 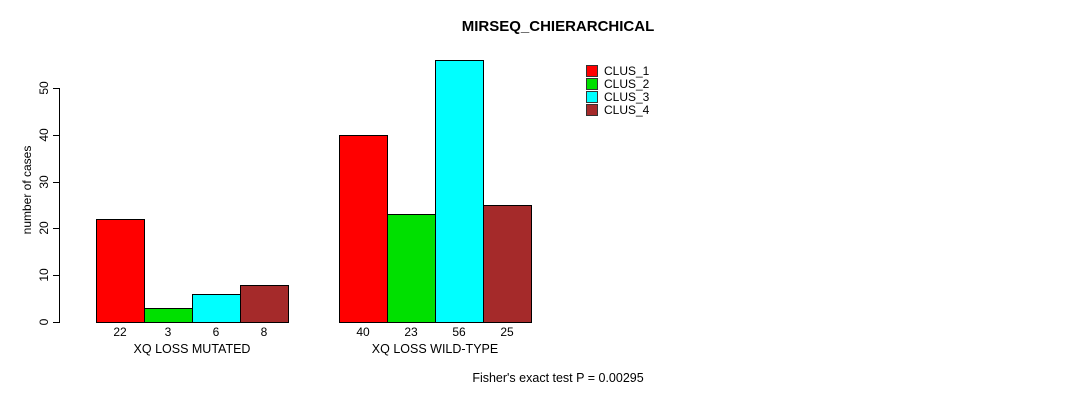 I want to click on bar-value-label: 8, so click(x=264, y=332).